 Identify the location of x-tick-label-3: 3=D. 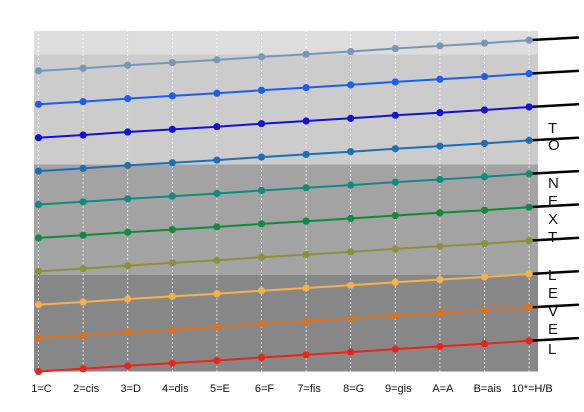
(130, 389).